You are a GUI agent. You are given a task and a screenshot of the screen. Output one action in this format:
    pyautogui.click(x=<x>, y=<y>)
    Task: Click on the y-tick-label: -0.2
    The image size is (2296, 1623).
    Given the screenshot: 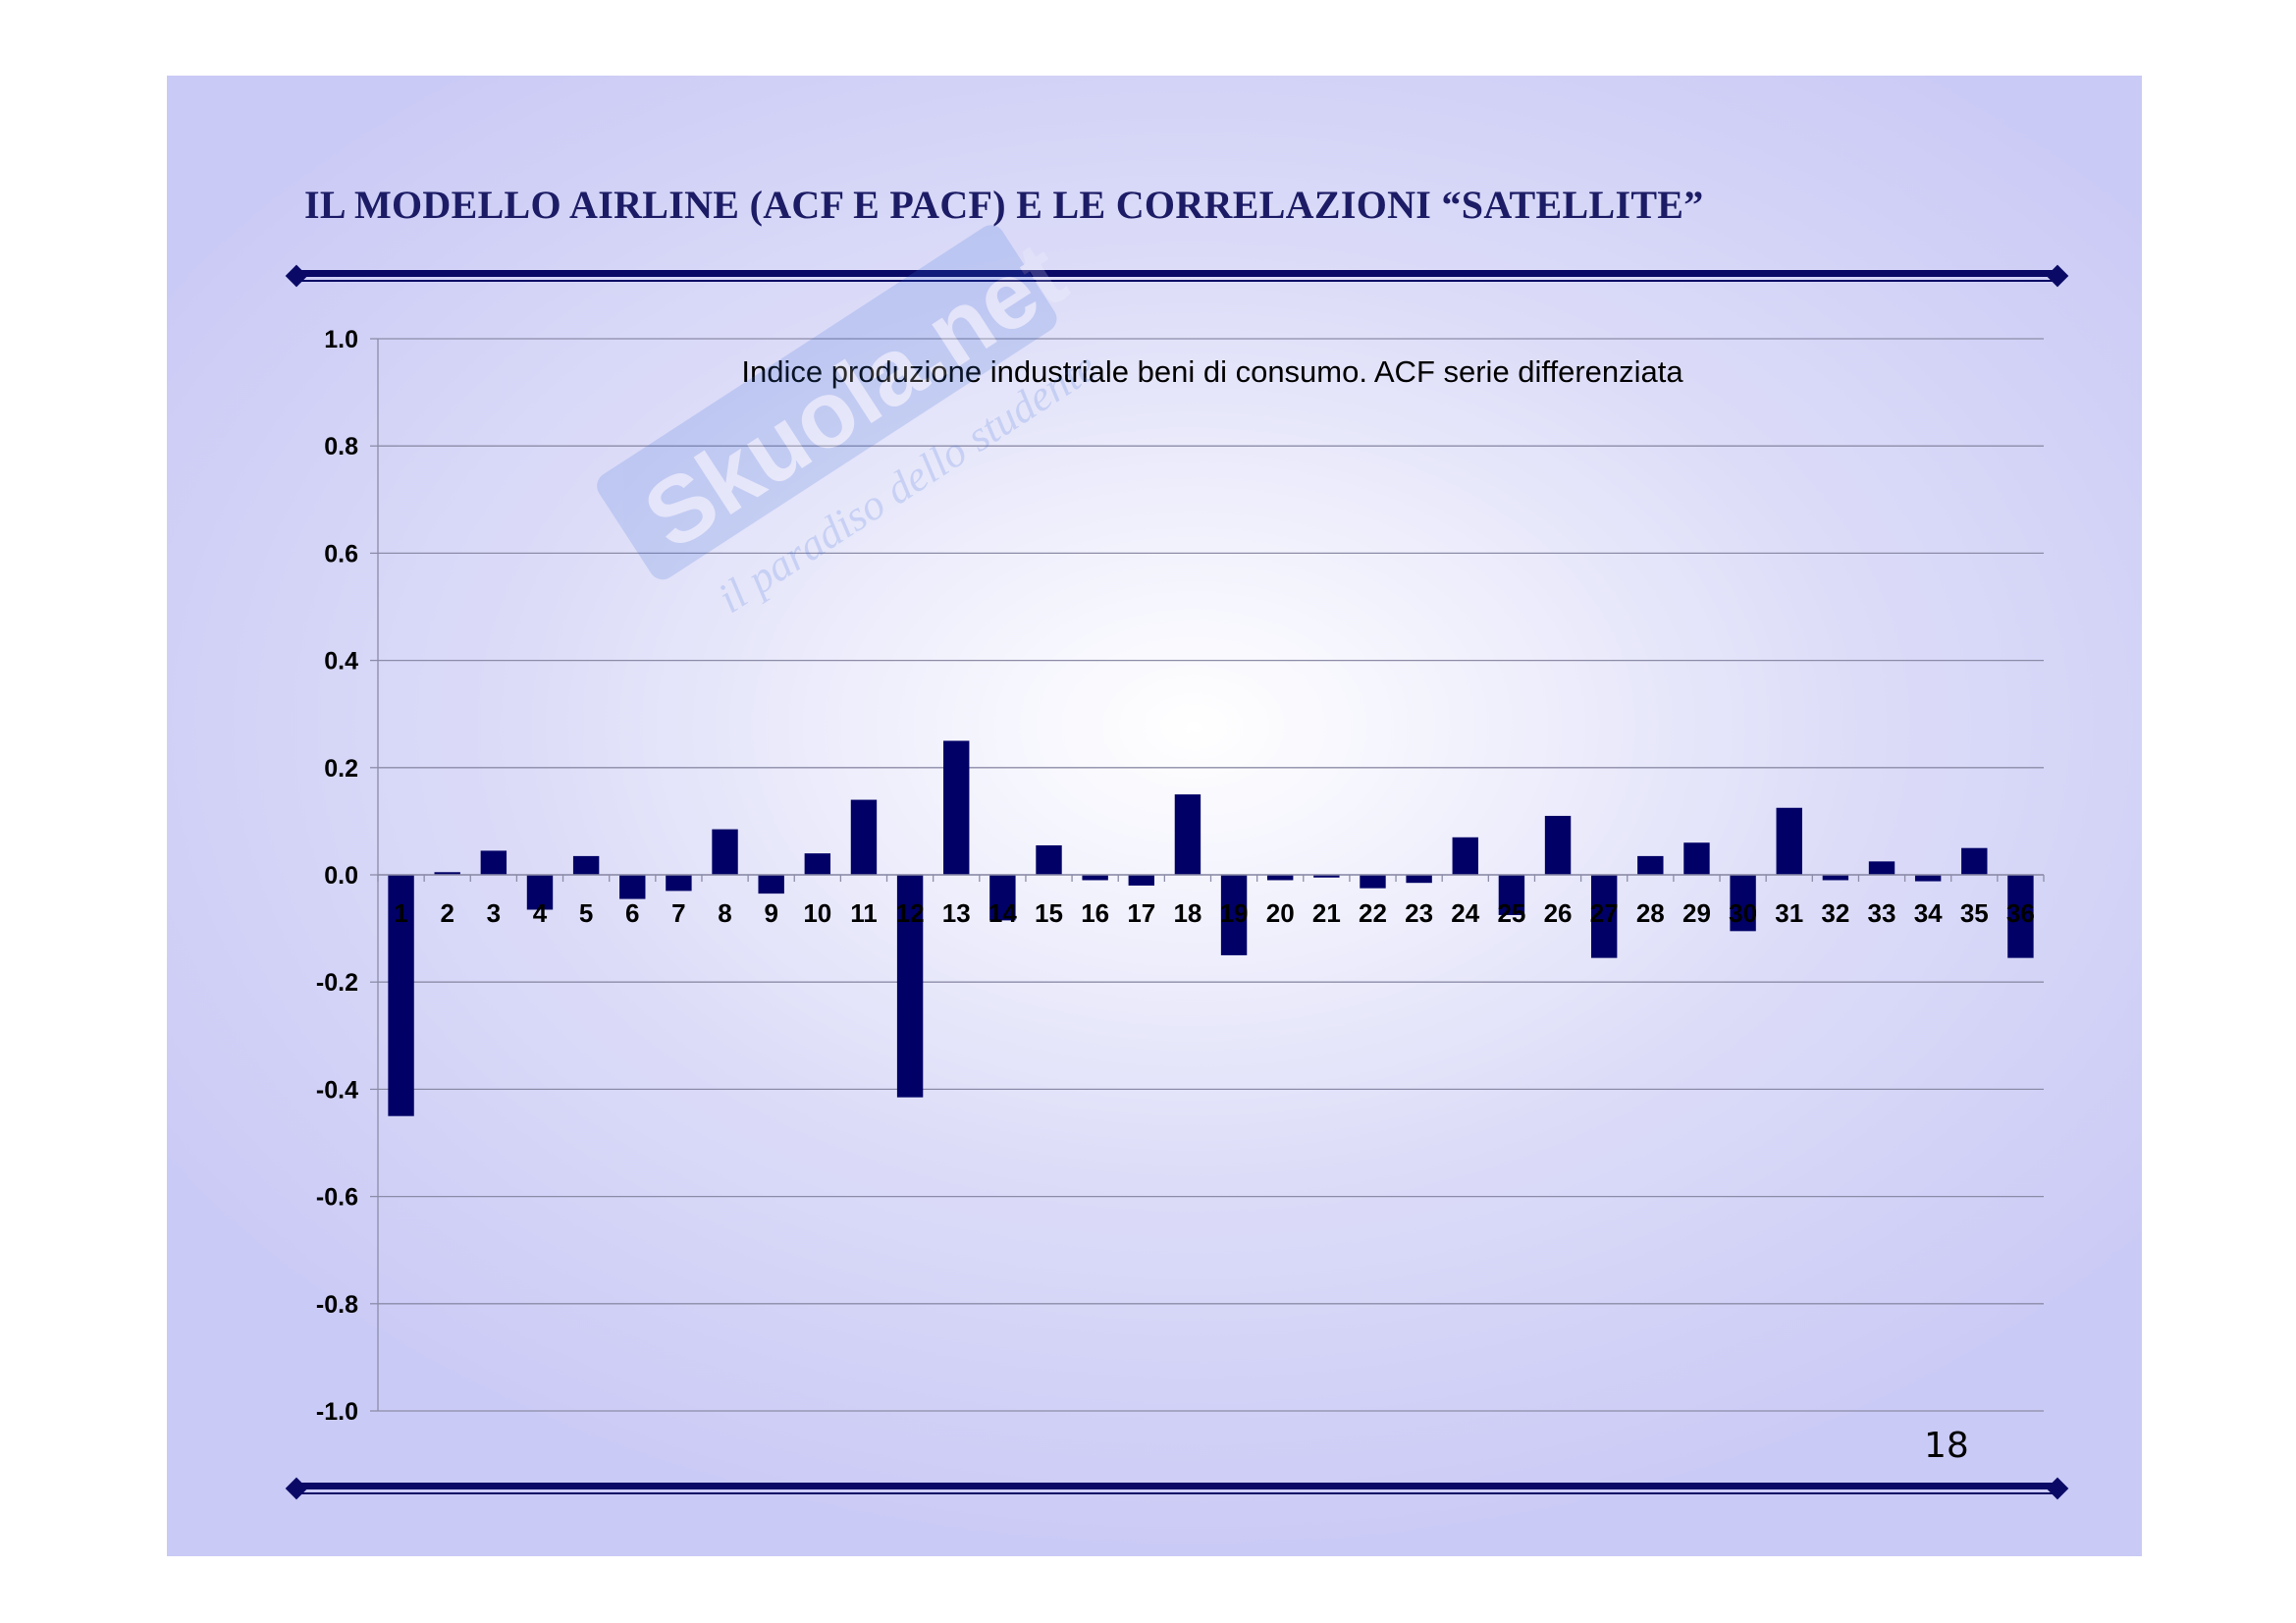 What is the action you would take?
    pyautogui.click(x=337, y=983)
    